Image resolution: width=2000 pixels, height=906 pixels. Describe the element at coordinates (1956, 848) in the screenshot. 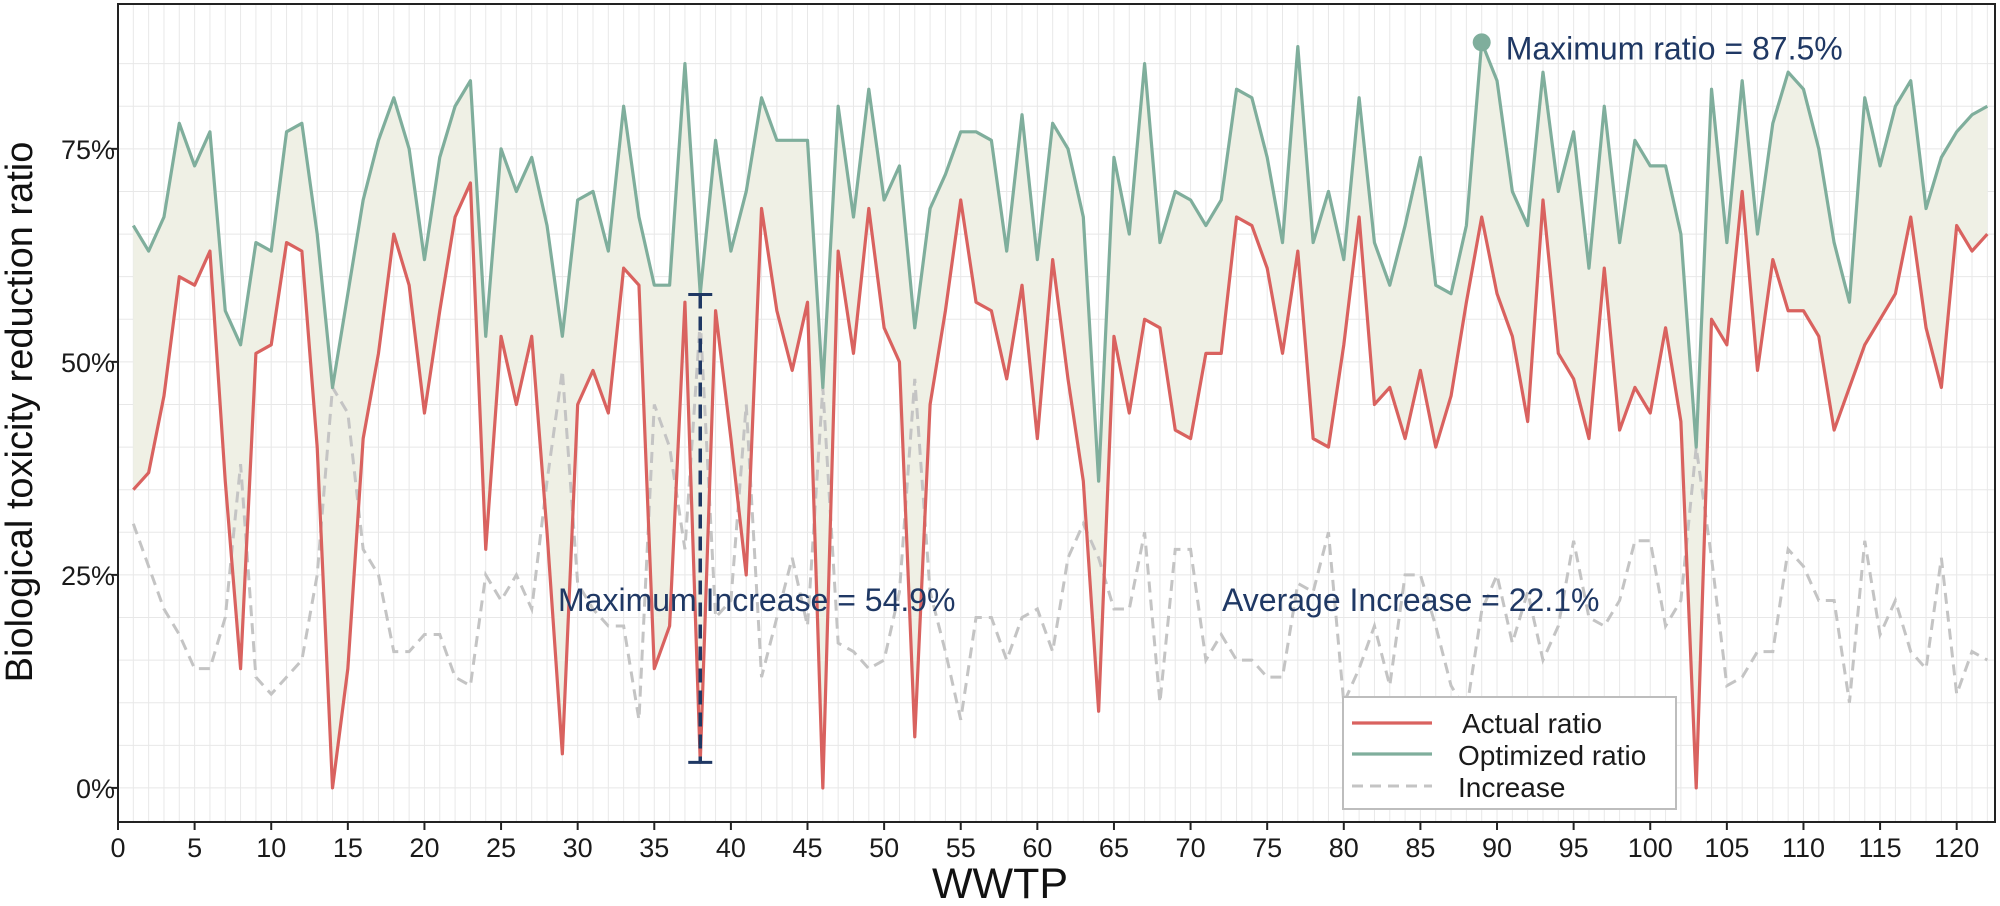

I see `x-tick-label: 120` at that location.